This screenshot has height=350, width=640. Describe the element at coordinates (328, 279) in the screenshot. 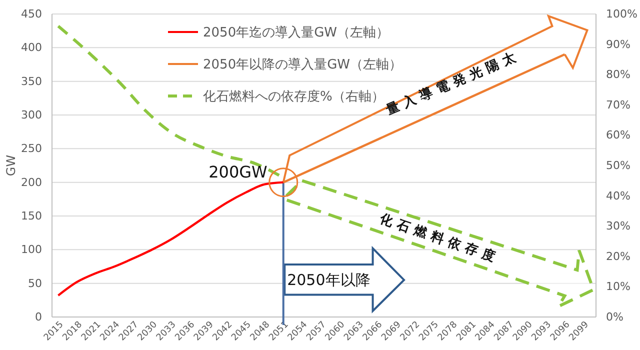

I see `annotation: 2050年以降` at that location.